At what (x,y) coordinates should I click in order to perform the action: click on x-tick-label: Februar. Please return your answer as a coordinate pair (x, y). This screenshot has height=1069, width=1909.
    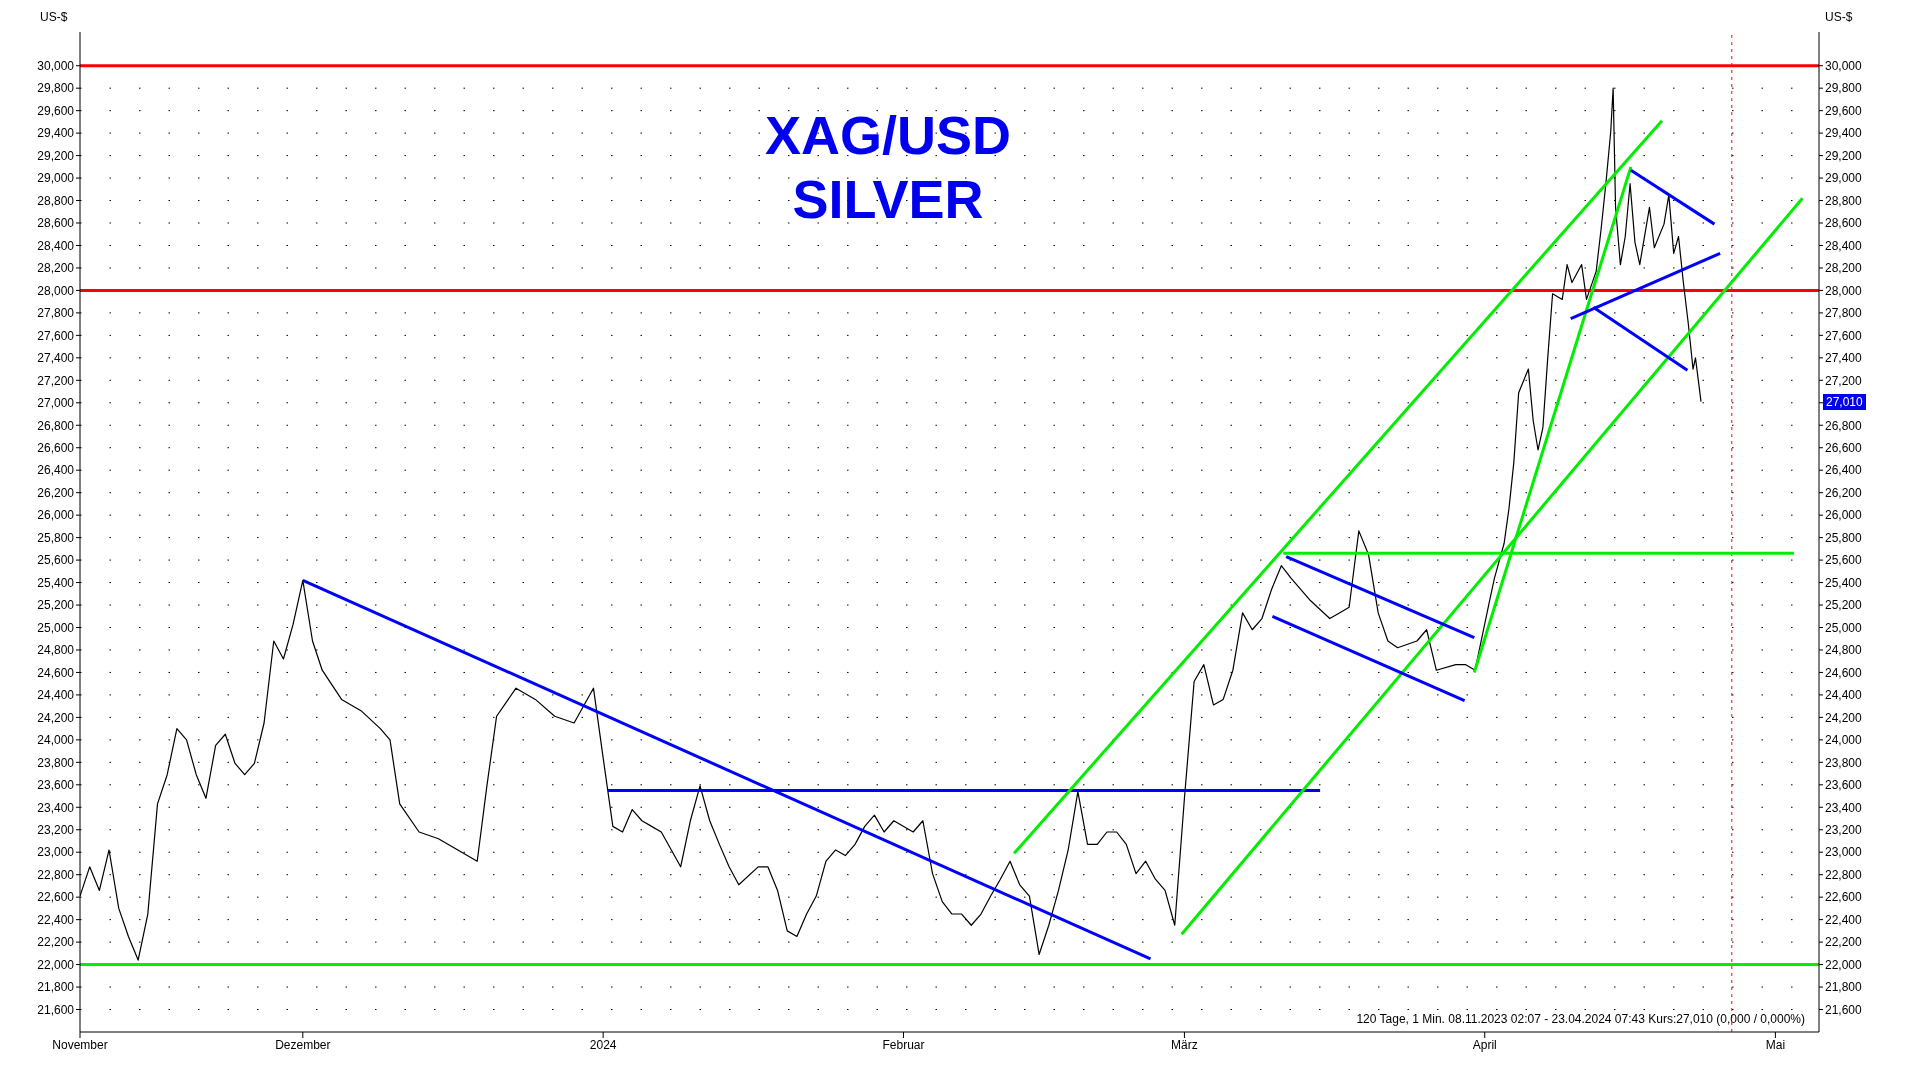
    Looking at the image, I should click on (903, 1044).